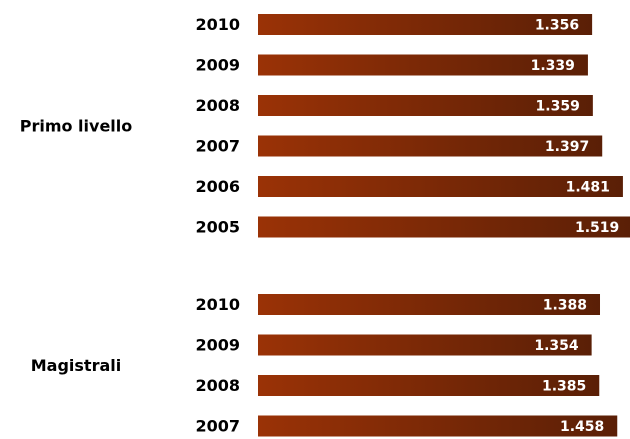  I want to click on data-label: 1.481, so click(588, 188).